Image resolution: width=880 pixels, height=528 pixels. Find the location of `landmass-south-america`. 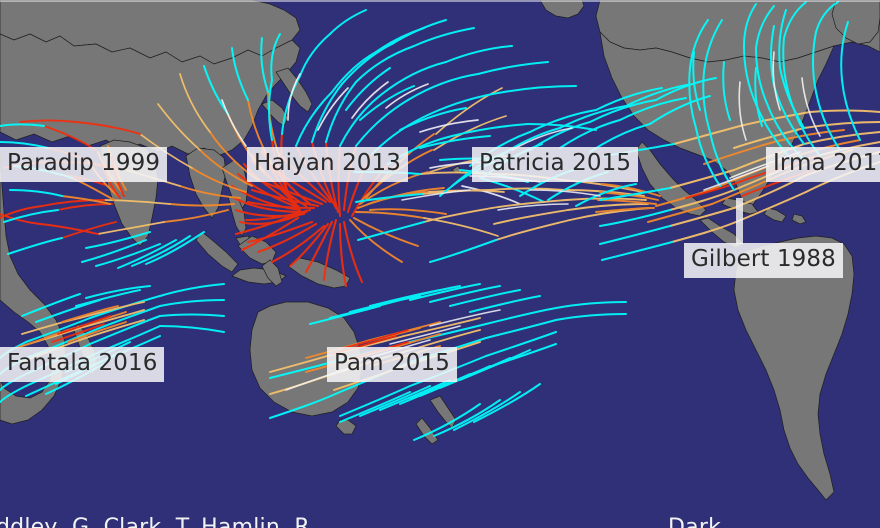

landmass-south-america is located at coordinates (794, 368).